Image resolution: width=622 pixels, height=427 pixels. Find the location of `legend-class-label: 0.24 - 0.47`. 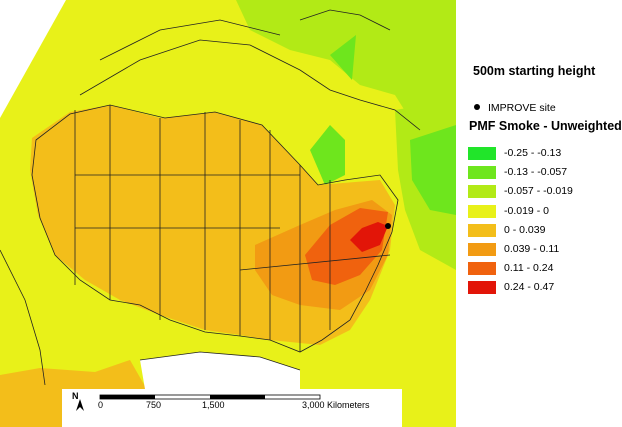

legend-class-label: 0.24 - 0.47 is located at coordinates (529, 287).